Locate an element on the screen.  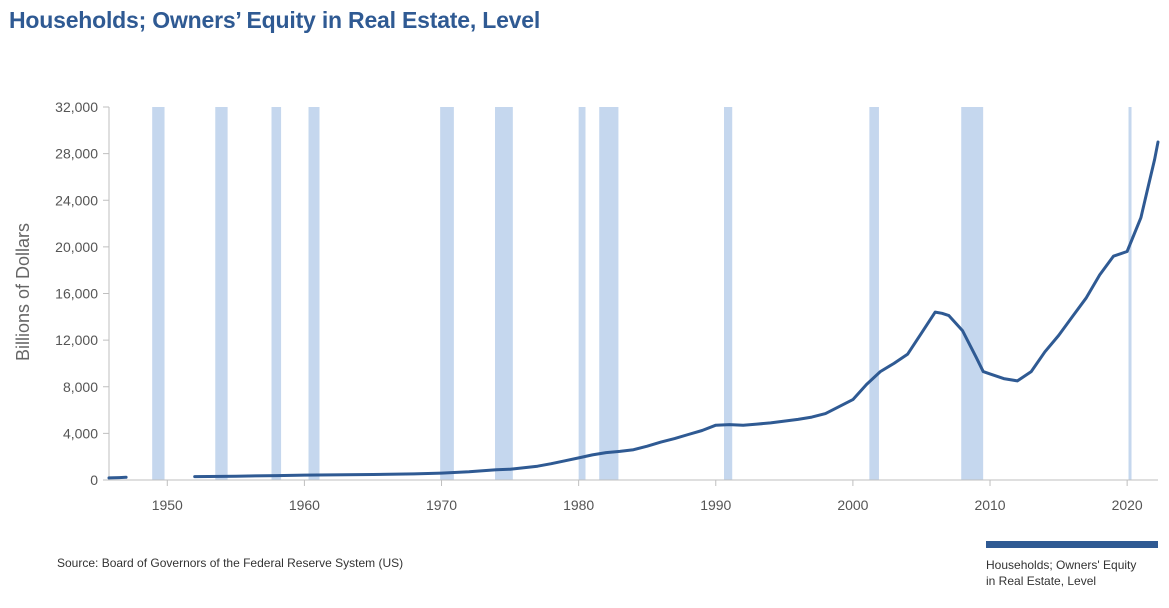
x-tick-label: 2010 is located at coordinates (989, 505).